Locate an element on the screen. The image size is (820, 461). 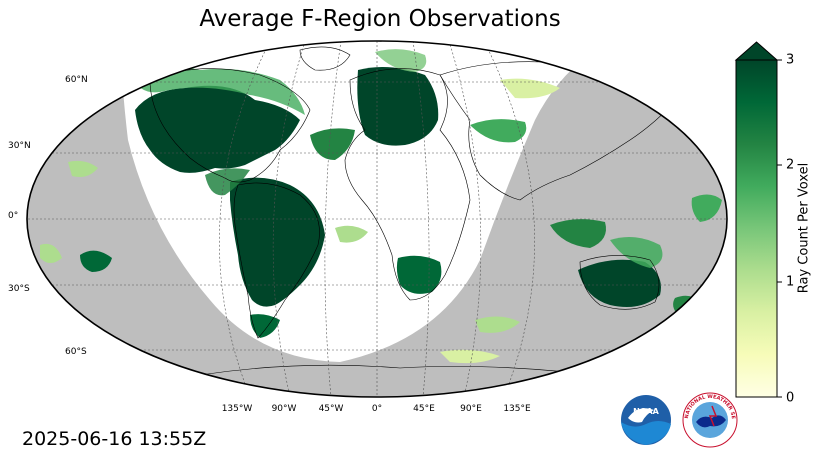
patch-patagonia is located at coordinates (265, 326).